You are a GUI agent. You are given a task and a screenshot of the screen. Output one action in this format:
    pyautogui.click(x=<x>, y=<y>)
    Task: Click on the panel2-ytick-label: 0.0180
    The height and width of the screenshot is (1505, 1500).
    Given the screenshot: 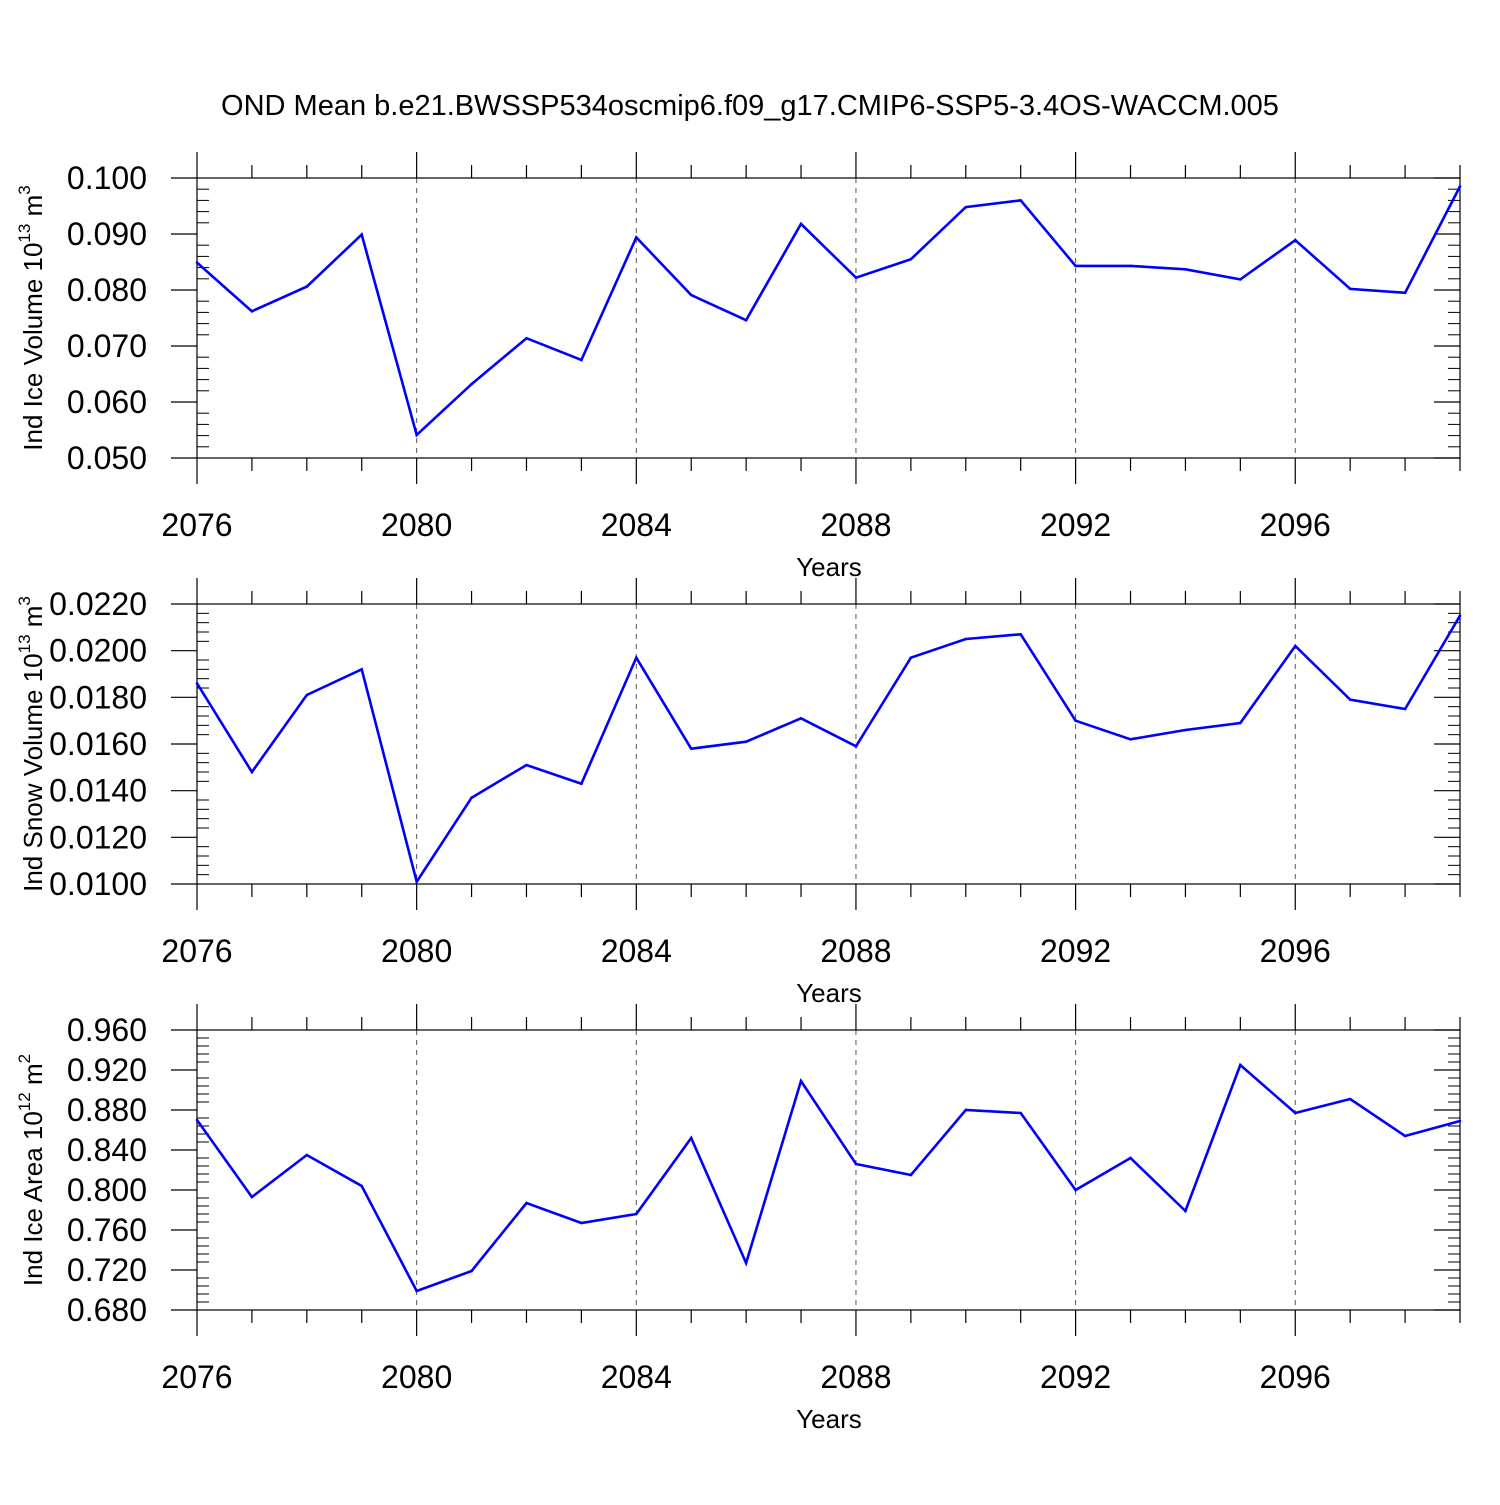 What is the action you would take?
    pyautogui.click(x=98, y=697)
    